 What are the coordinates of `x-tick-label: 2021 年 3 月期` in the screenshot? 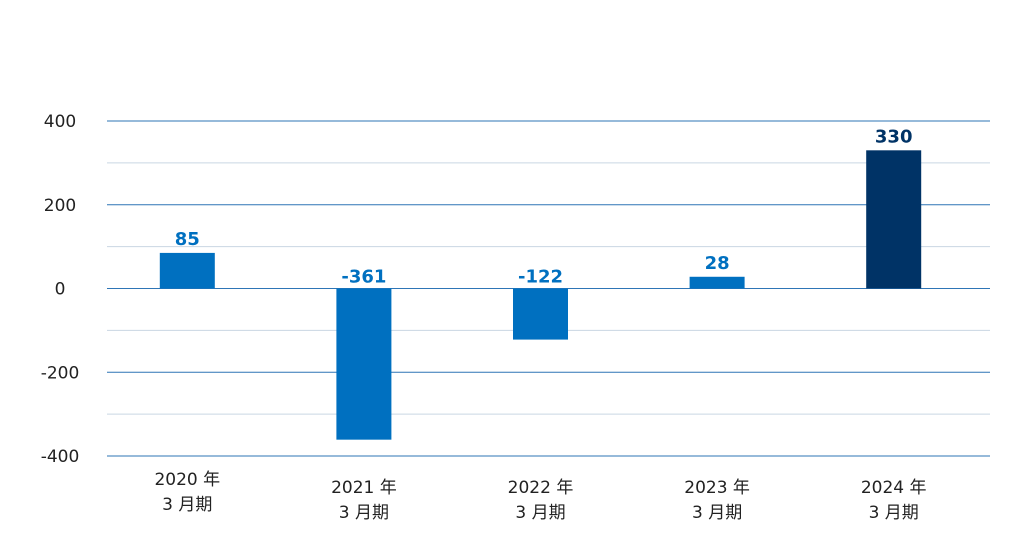 It's located at (364, 500).